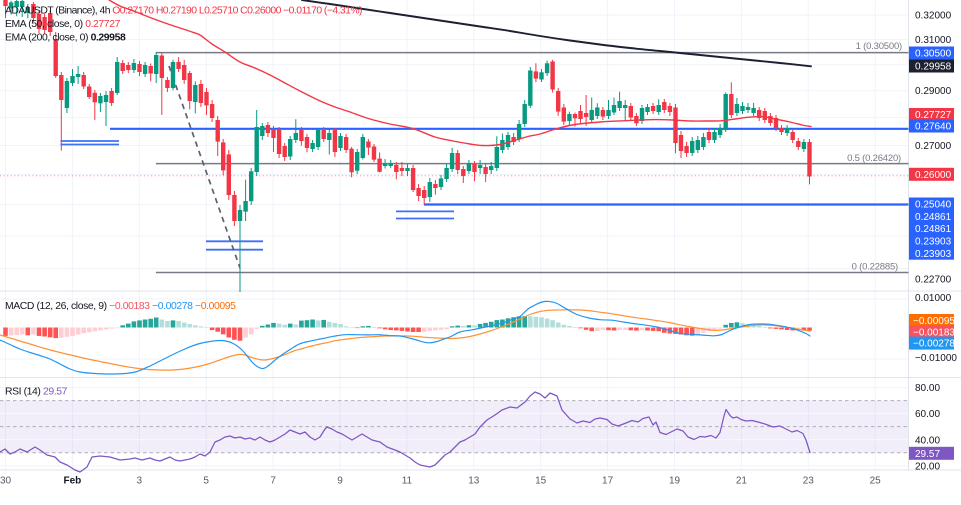 This screenshot has height=505, width=961. Describe the element at coordinates (742, 481) in the screenshot. I see `svg-text: 21` at that location.